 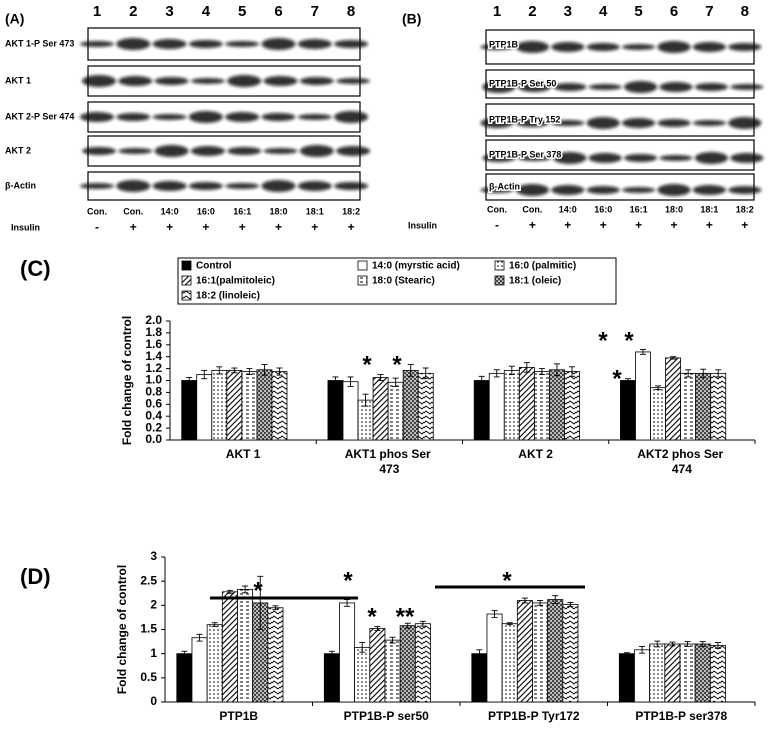 I want to click on y-tick-label: 1.4, so click(x=153, y=356).